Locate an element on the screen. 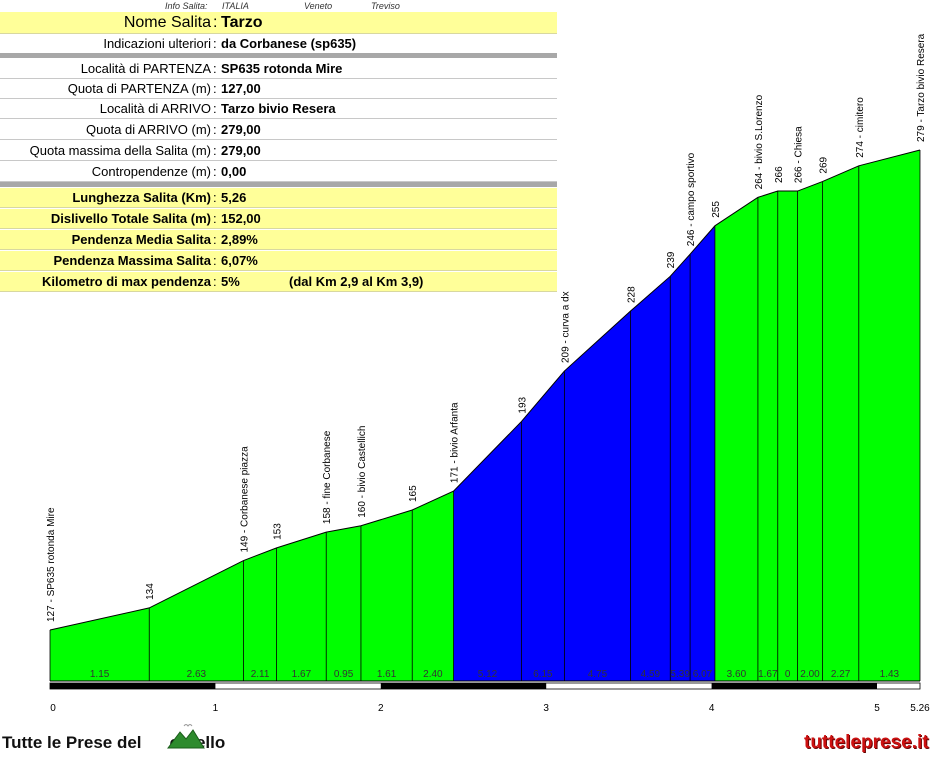 The image size is (950, 759). segment-grade-label: 2.27 is located at coordinates (841, 674).